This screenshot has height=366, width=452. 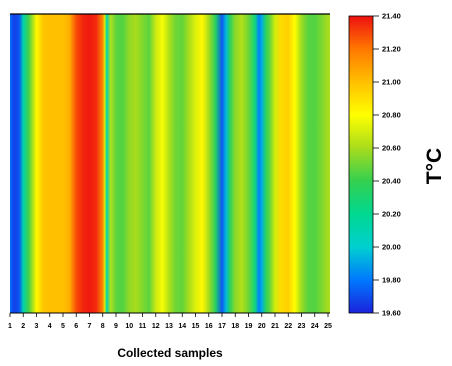 What do you see at coordinates (182, 326) in the screenshot?
I see `x-tick-label: 14` at bounding box center [182, 326].